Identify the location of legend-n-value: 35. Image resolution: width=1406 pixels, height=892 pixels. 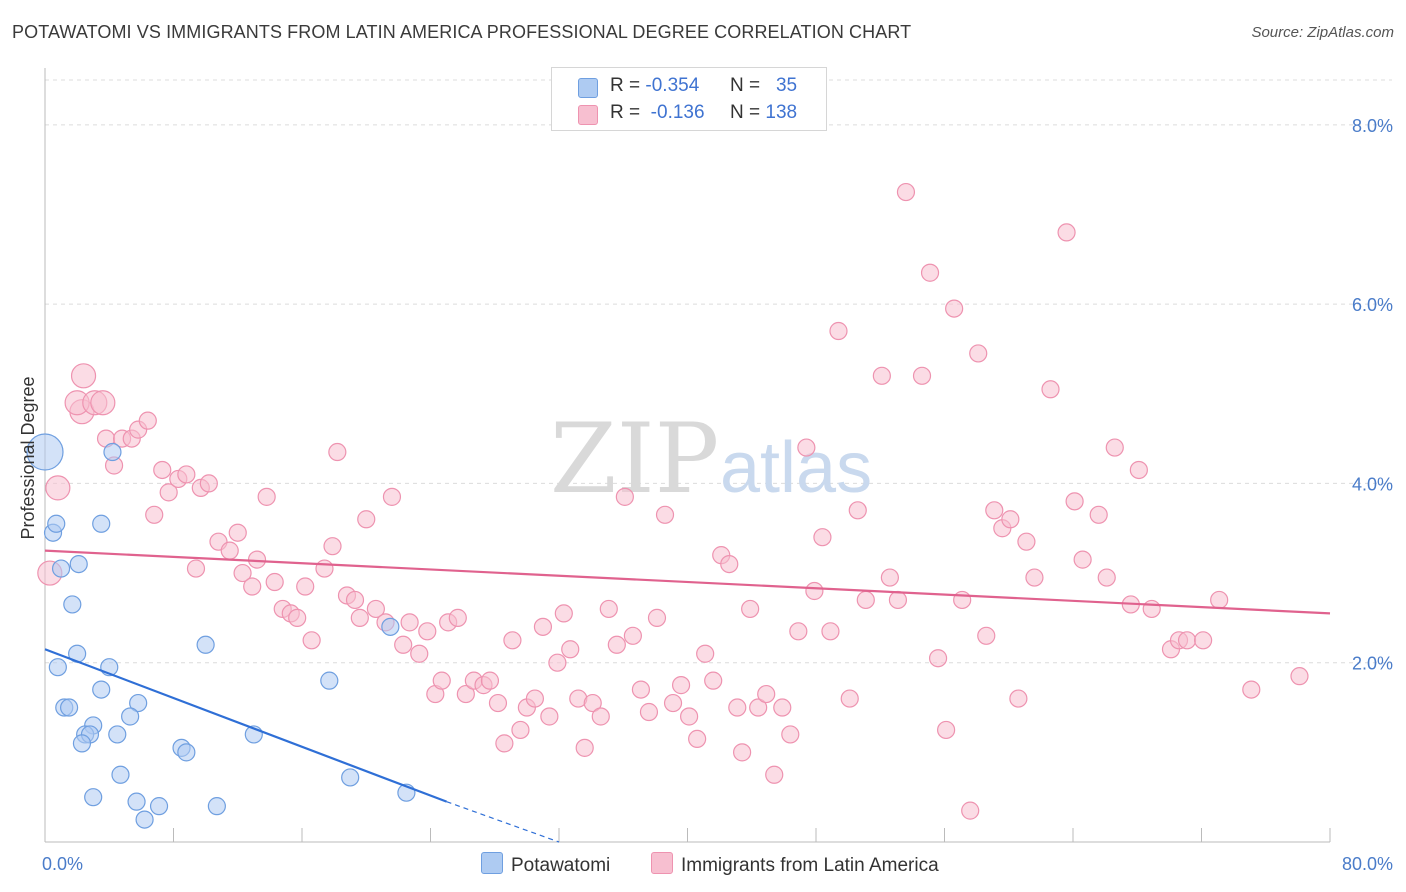
(786, 85).